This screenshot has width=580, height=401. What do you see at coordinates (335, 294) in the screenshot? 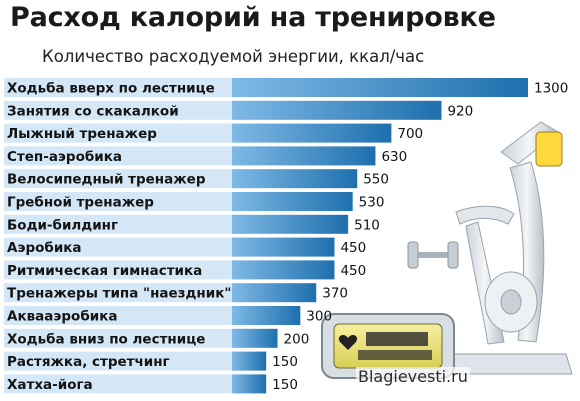
I see `value-label: 370` at bounding box center [335, 294].